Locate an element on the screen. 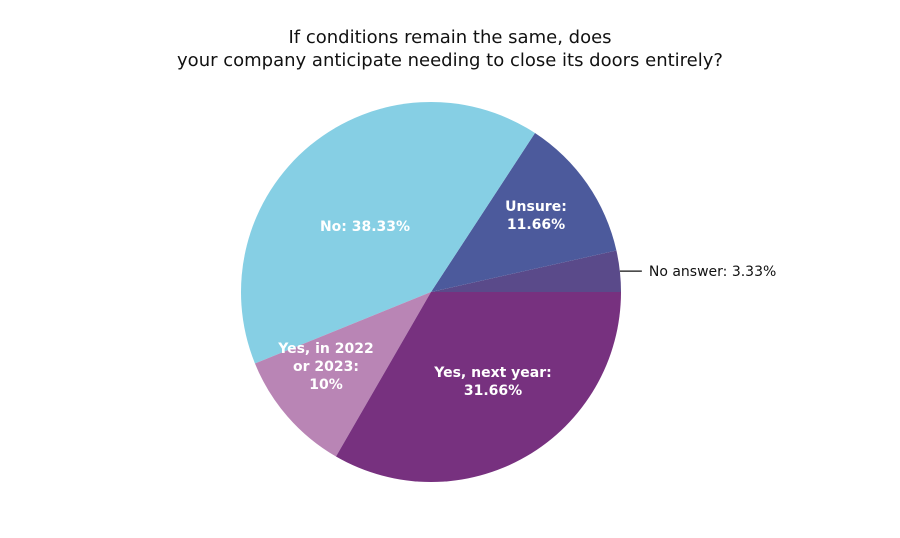 Image resolution: width=900 pixels, height=538 pixels. pie-slice-yes-in-2022-or-2023 is located at coordinates (342, 374).